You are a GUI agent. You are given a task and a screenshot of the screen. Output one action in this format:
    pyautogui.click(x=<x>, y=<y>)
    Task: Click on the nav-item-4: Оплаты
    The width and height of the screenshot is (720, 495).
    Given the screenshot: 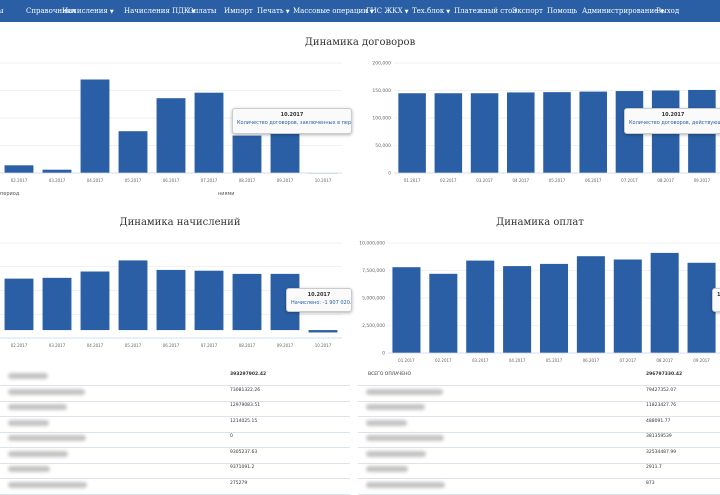 What is the action you would take?
    pyautogui.click(x=202, y=11)
    